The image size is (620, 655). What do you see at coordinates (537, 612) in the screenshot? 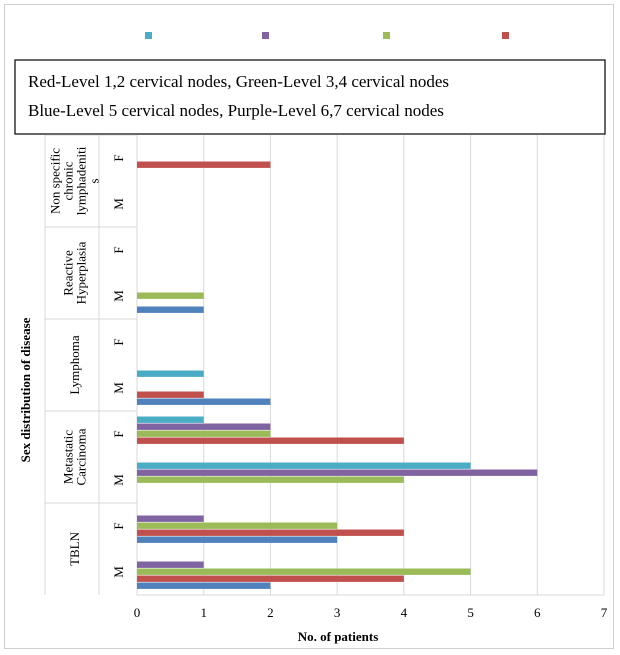
I see `x-tick-label: 6` at bounding box center [537, 612].